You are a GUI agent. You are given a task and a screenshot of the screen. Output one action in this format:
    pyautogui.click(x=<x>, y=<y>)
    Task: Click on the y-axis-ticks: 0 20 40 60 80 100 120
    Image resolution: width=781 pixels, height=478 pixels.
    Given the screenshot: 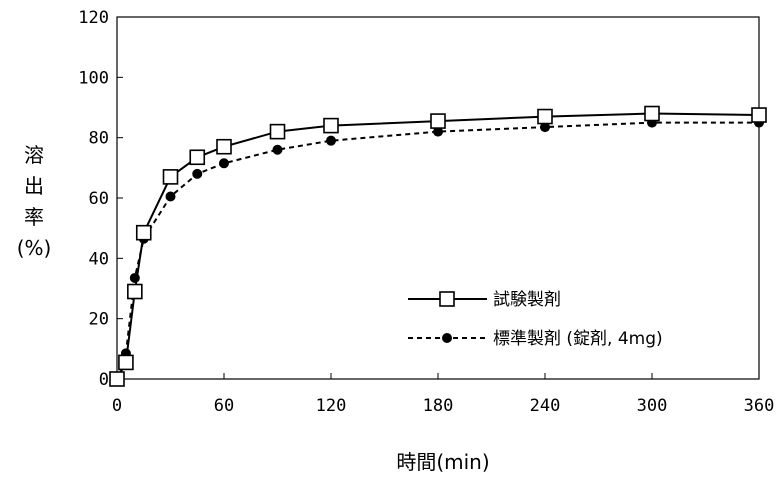 What is the action you would take?
    pyautogui.click(x=100, y=199)
    